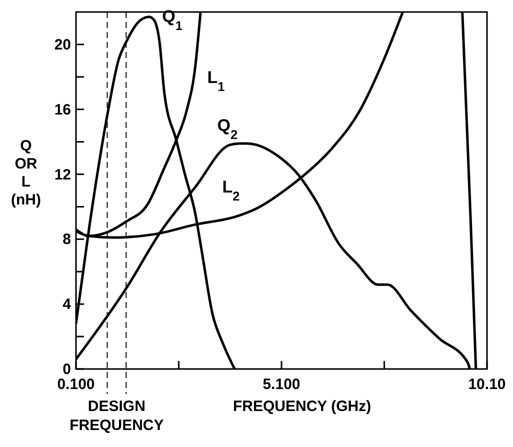 Image resolution: width=513 pixels, height=447 pixels. Describe the element at coordinates (227, 129) in the screenshot. I see `series-label: Q$_{2}$` at that location.